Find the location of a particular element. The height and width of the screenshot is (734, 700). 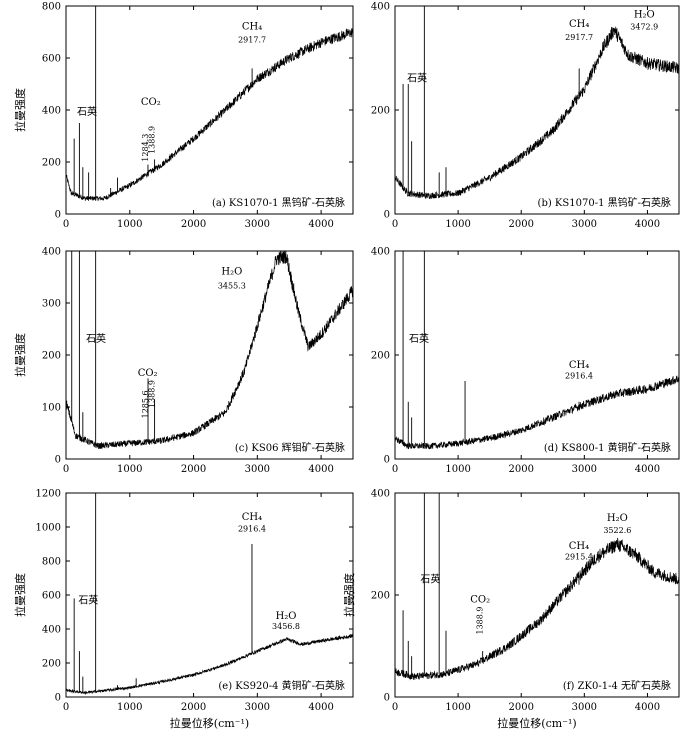

panel-caption: (d) KS800-1 黄铜矿-石英脉 is located at coordinates (607, 447).